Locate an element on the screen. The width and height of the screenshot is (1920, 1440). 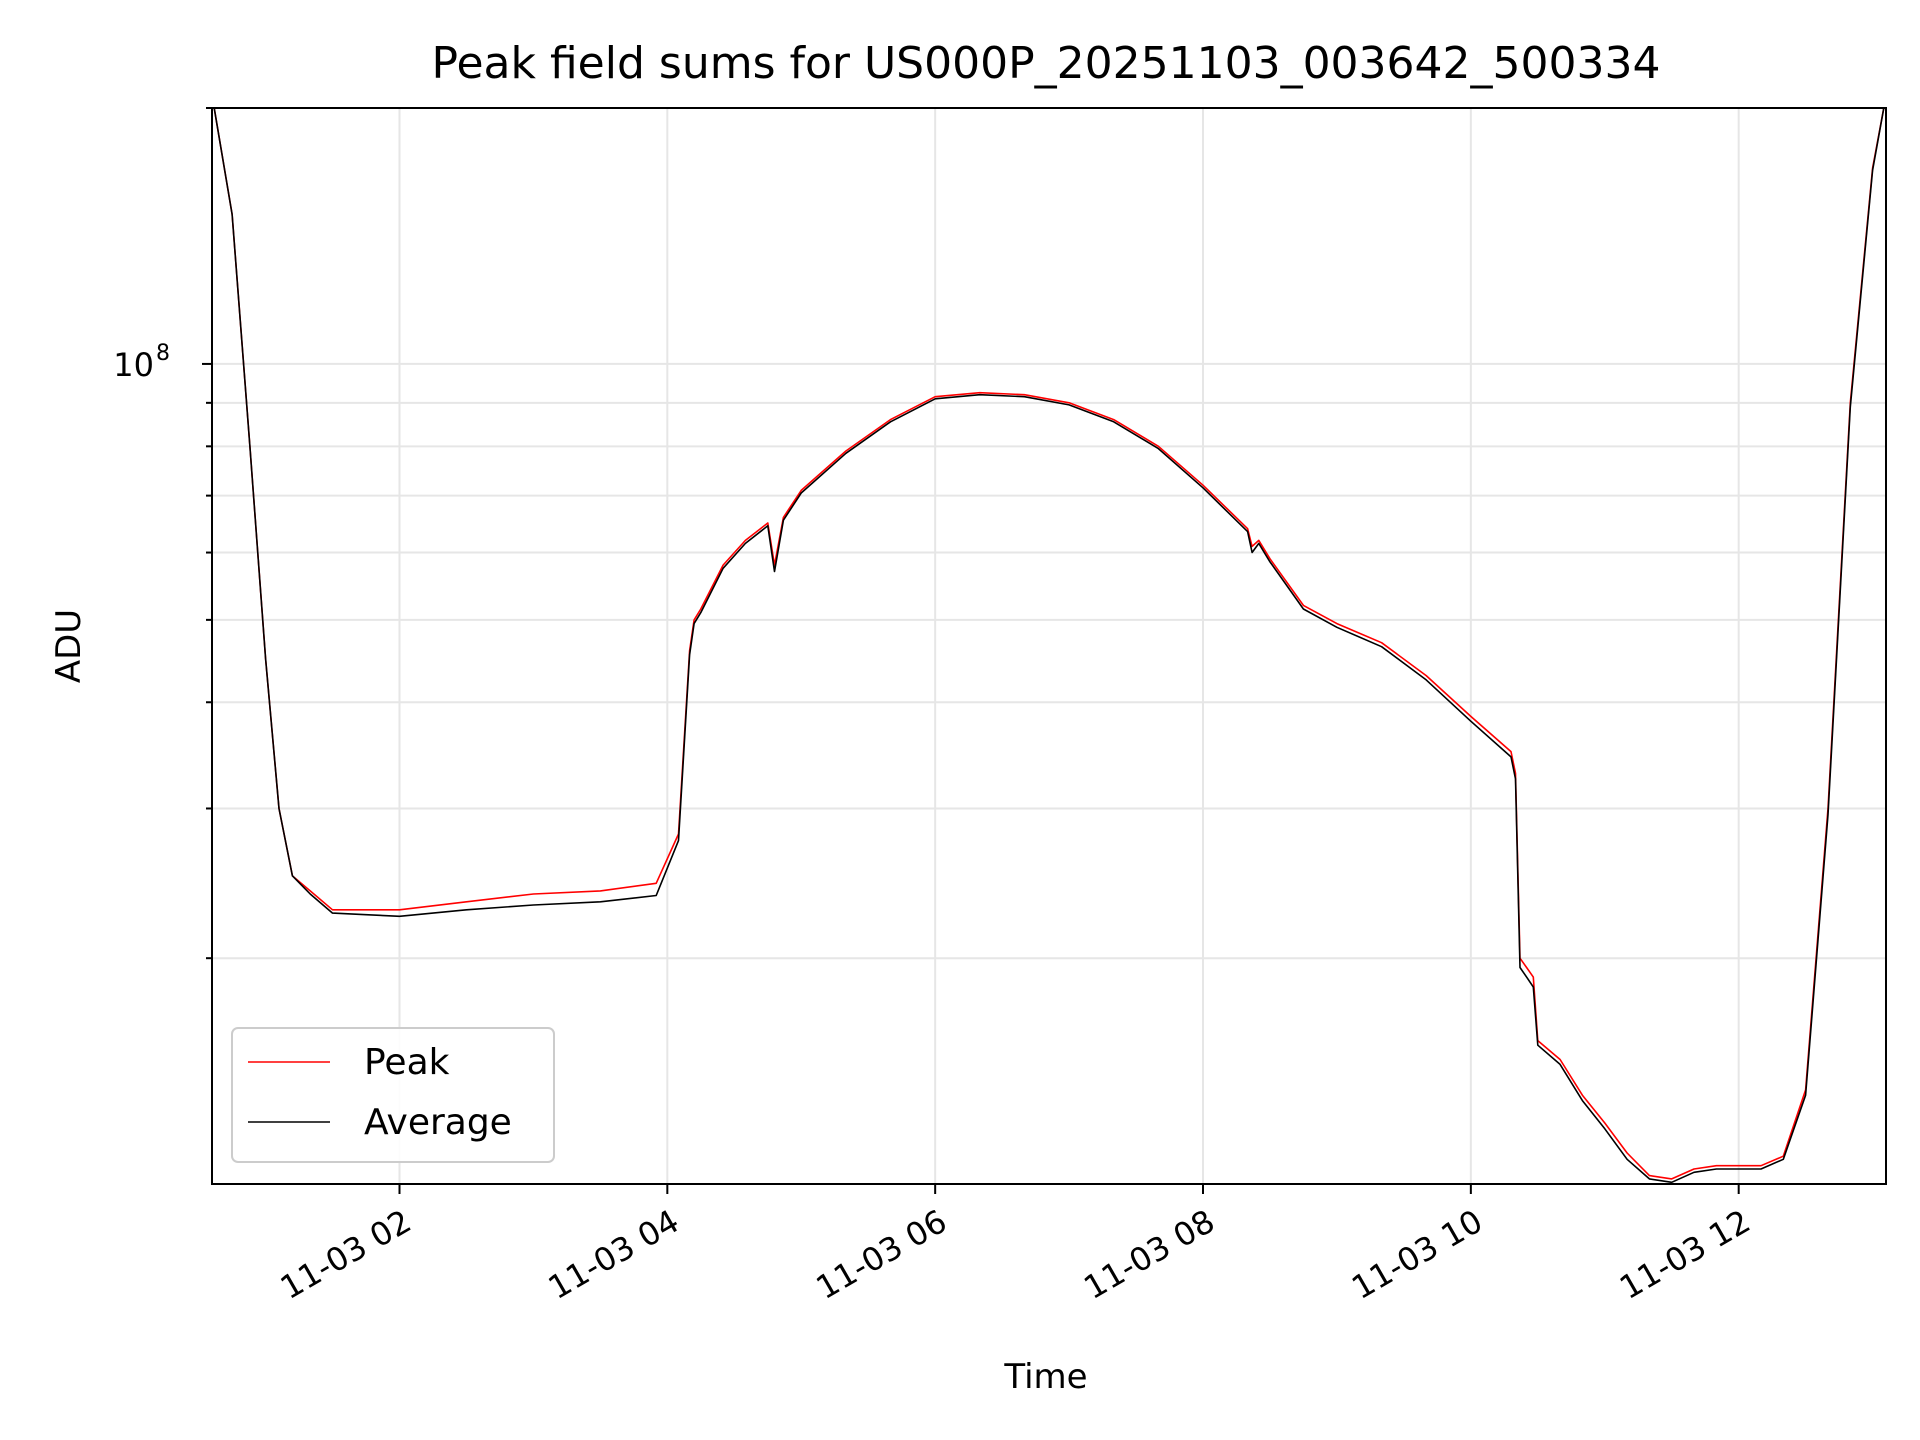
legend-peak-label: Peak is located at coordinates (407, 1062).